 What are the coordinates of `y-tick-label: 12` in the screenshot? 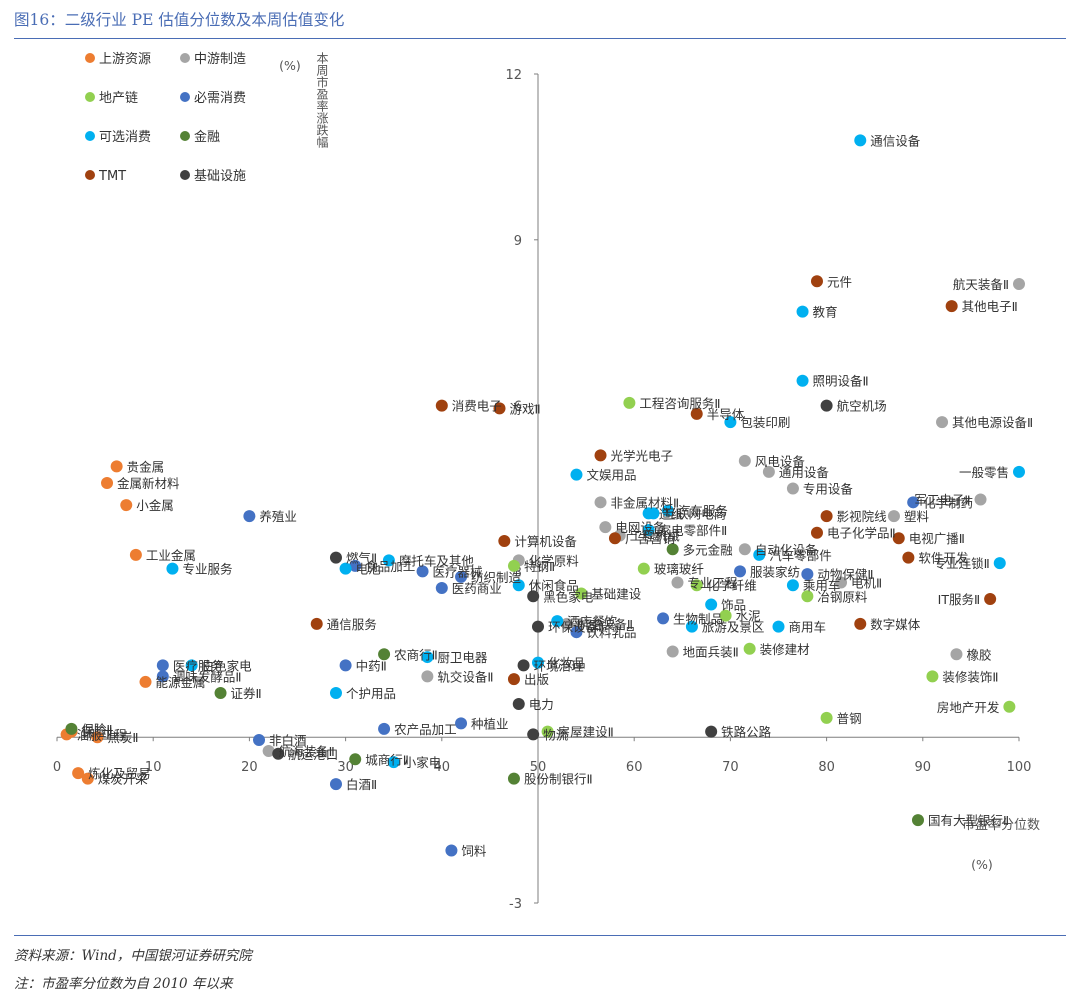 It's located at (513, 75).